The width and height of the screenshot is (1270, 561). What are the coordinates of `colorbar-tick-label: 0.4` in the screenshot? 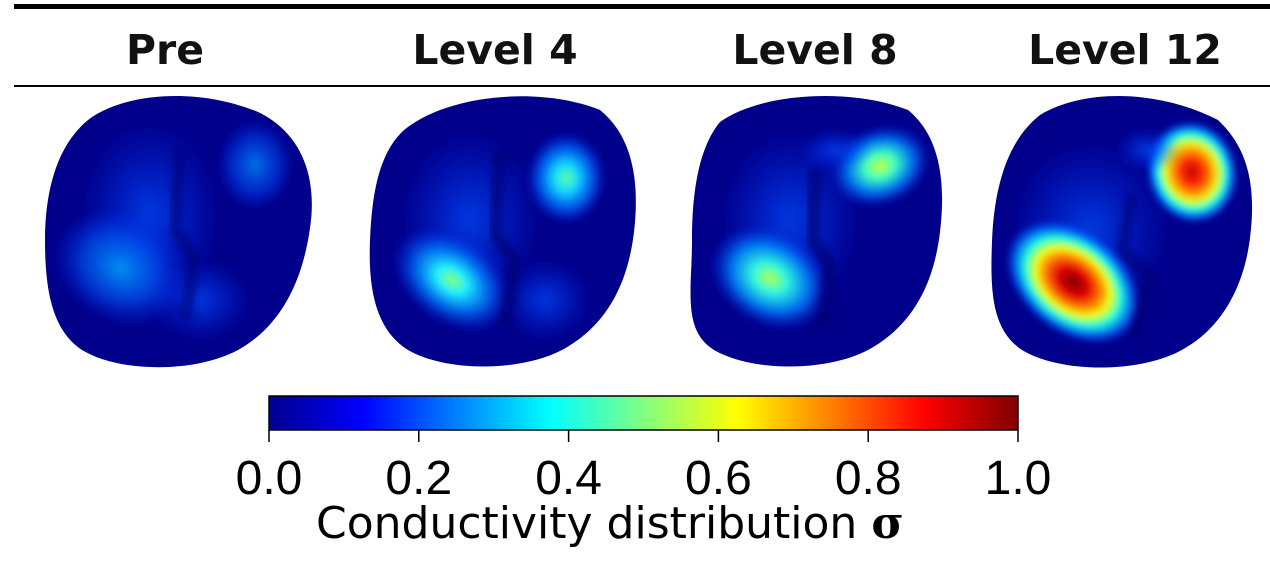 It's located at (568, 478).